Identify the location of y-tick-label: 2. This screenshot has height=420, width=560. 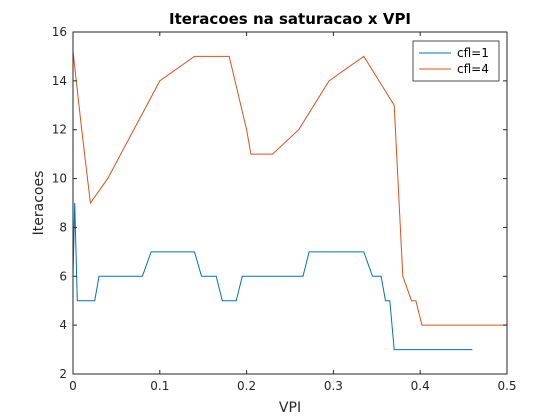
(63, 374).